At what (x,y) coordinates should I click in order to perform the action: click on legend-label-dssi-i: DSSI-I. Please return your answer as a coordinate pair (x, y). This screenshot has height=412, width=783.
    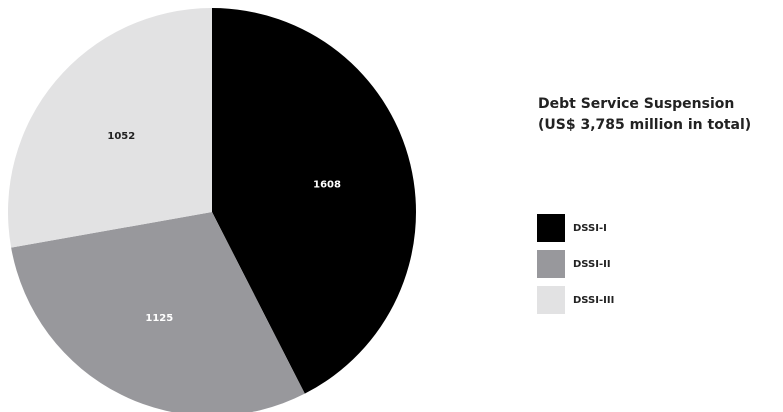
    Looking at the image, I should click on (590, 228).